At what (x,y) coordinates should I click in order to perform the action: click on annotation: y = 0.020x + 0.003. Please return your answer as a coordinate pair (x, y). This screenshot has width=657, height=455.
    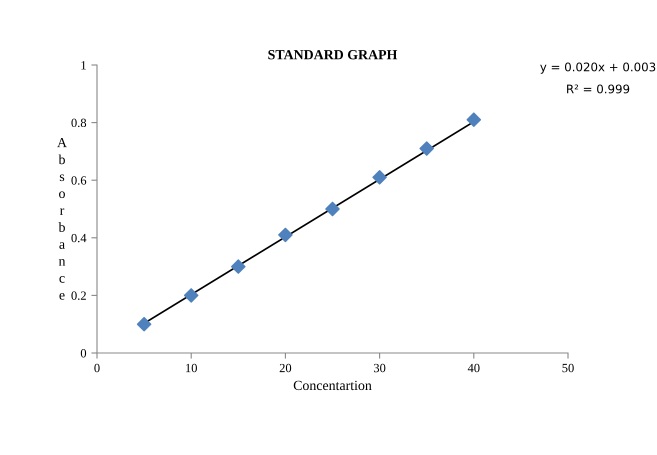
    Looking at the image, I should click on (598, 68).